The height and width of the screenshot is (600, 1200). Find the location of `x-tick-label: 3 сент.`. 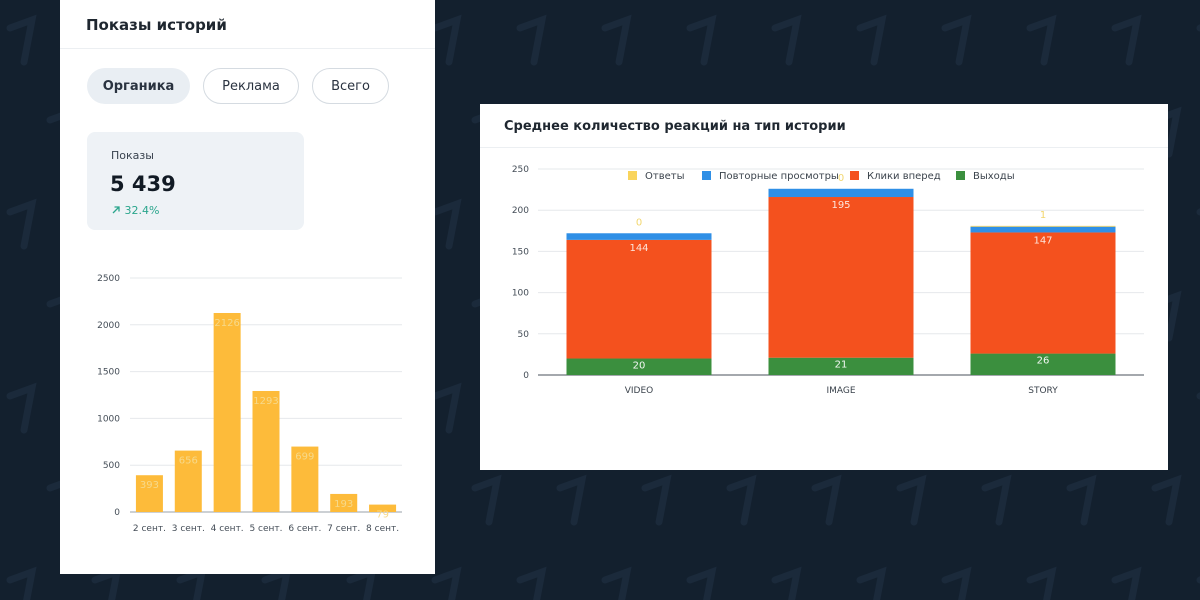

x-tick-label: 3 сент. is located at coordinates (188, 529).